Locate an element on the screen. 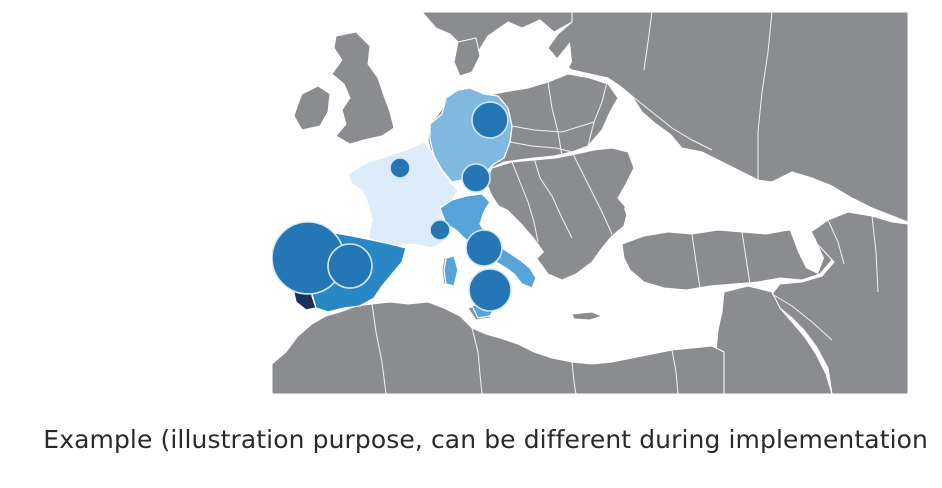 This screenshot has height=488, width=942. bubble-mediterranean is located at coordinates (440, 230).